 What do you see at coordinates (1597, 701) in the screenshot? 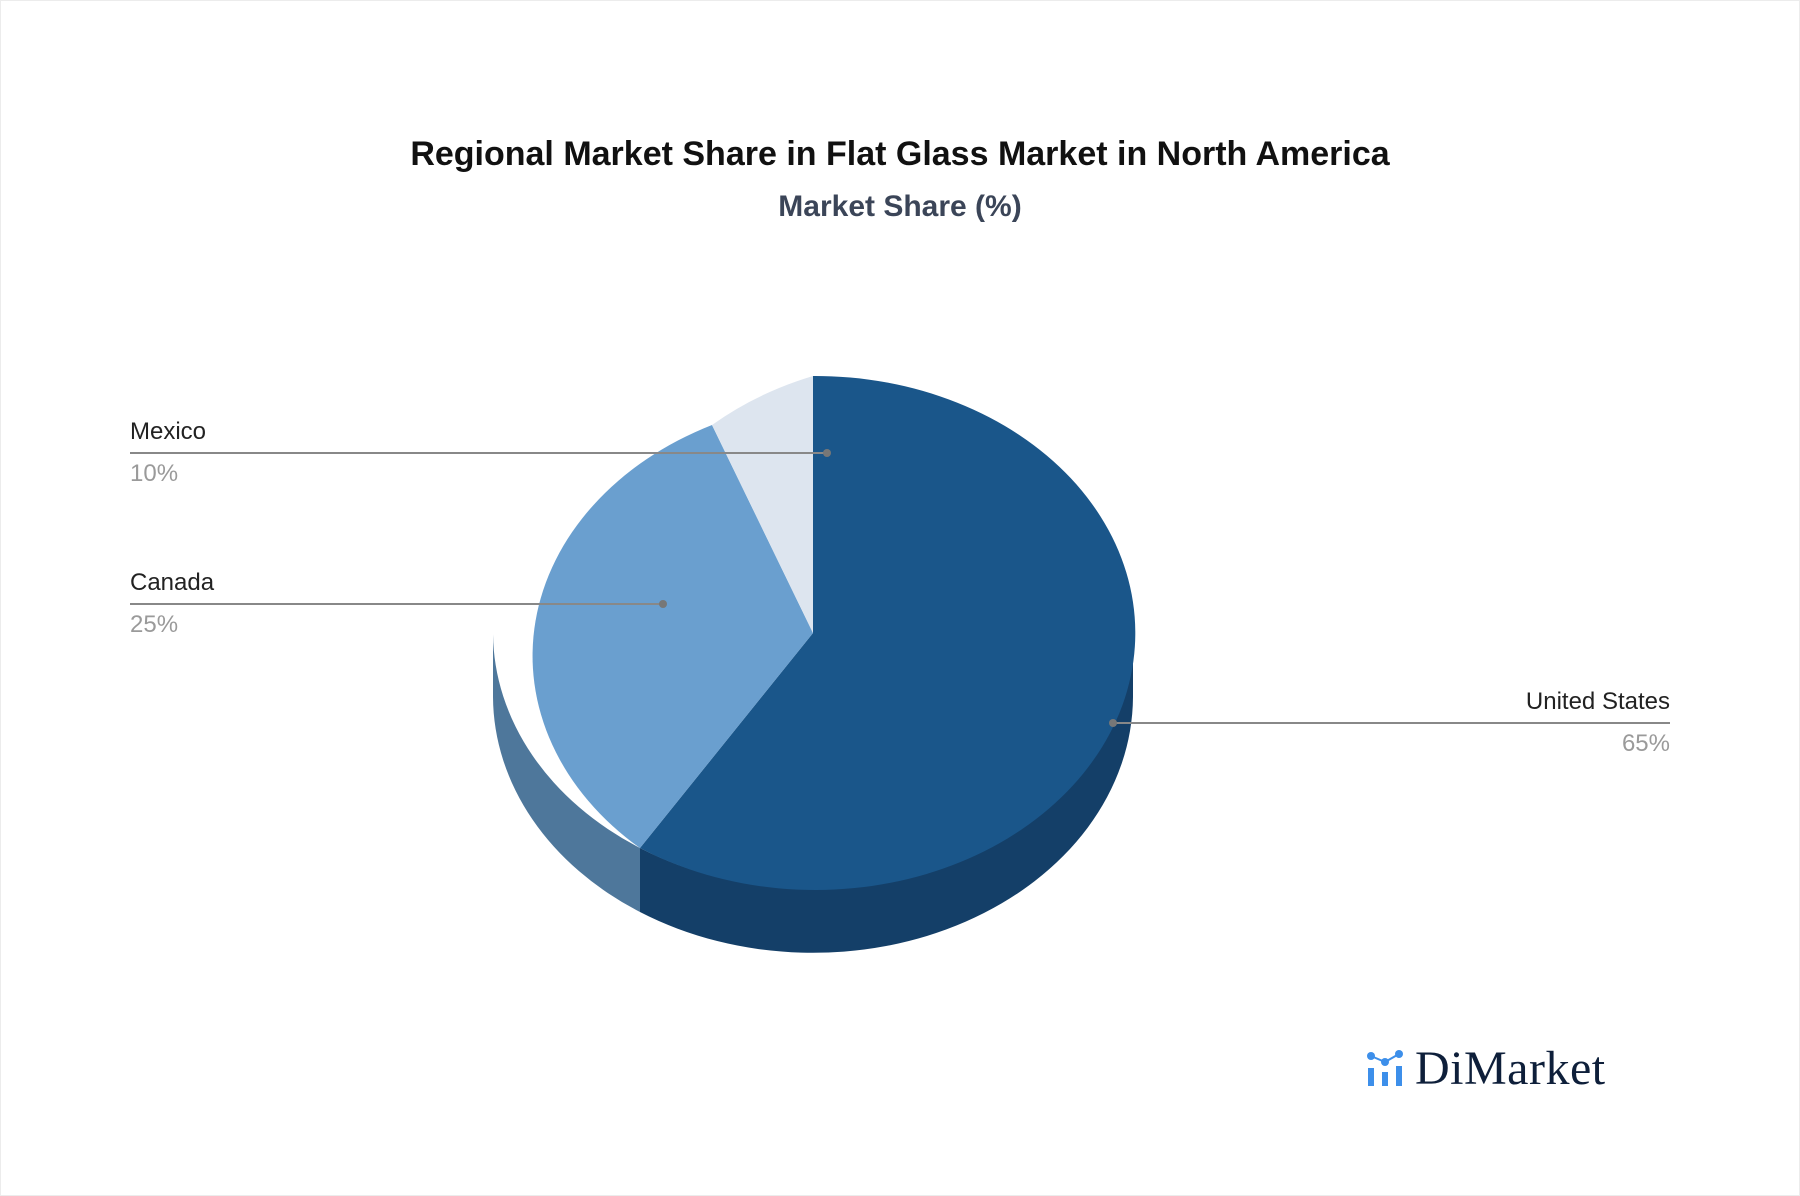
I see `label-us: United States` at bounding box center [1597, 701].